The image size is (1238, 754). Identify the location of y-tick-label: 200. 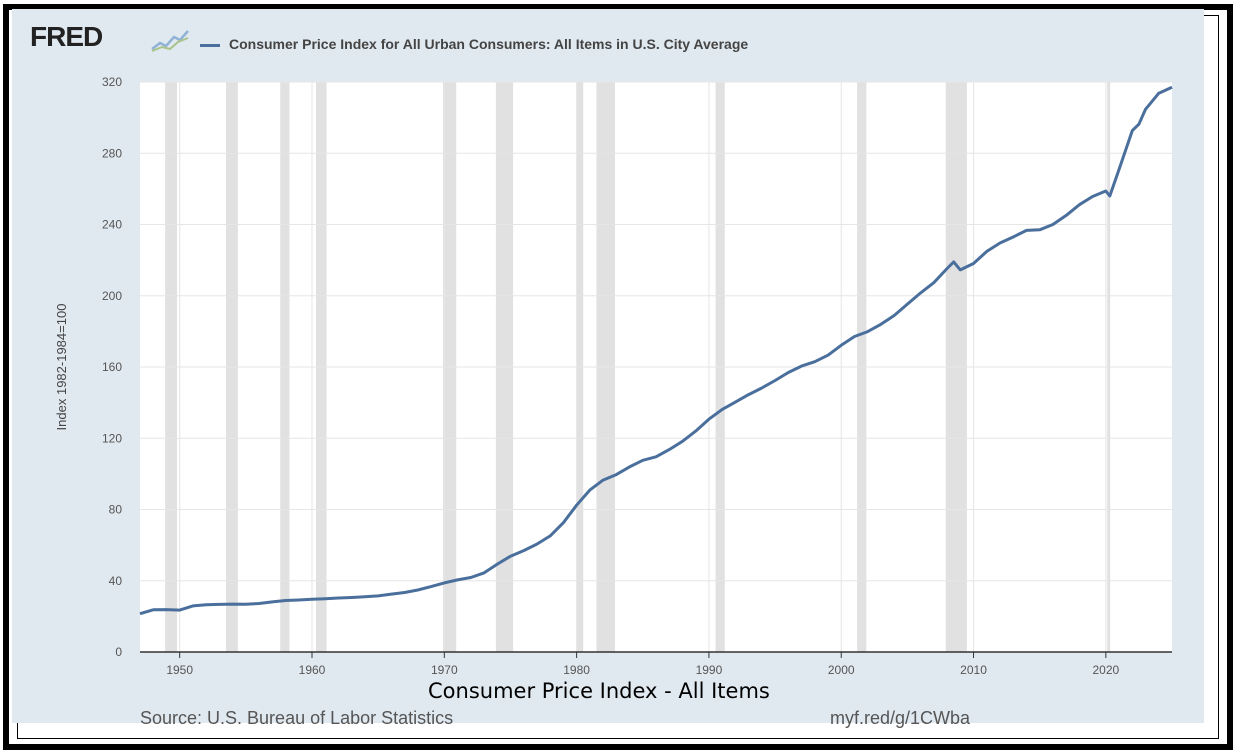
(112, 296).